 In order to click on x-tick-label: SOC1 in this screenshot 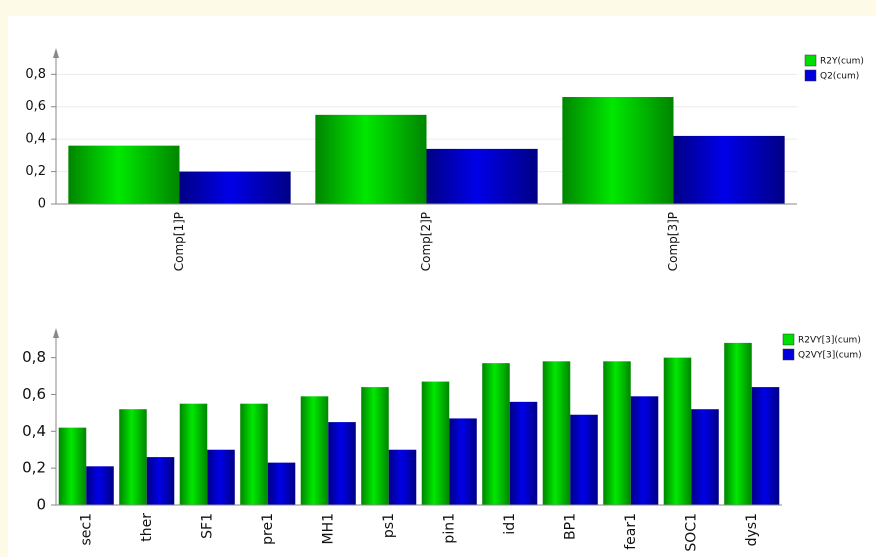, I will do `click(691, 532)`.